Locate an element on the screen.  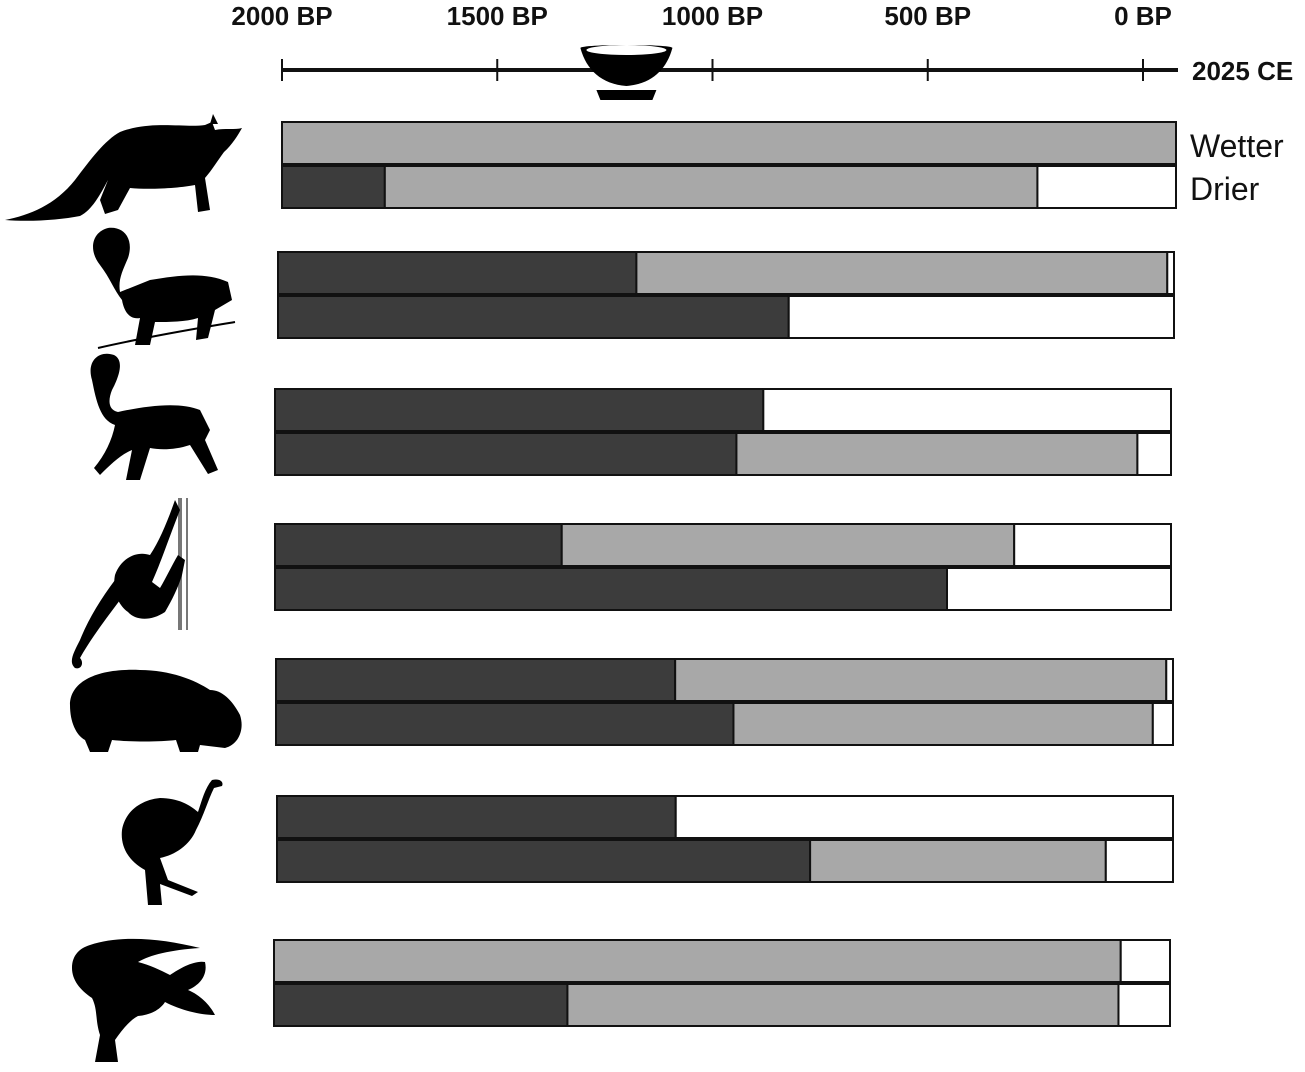
tick-label: 1000 BP is located at coordinates (712, 16).